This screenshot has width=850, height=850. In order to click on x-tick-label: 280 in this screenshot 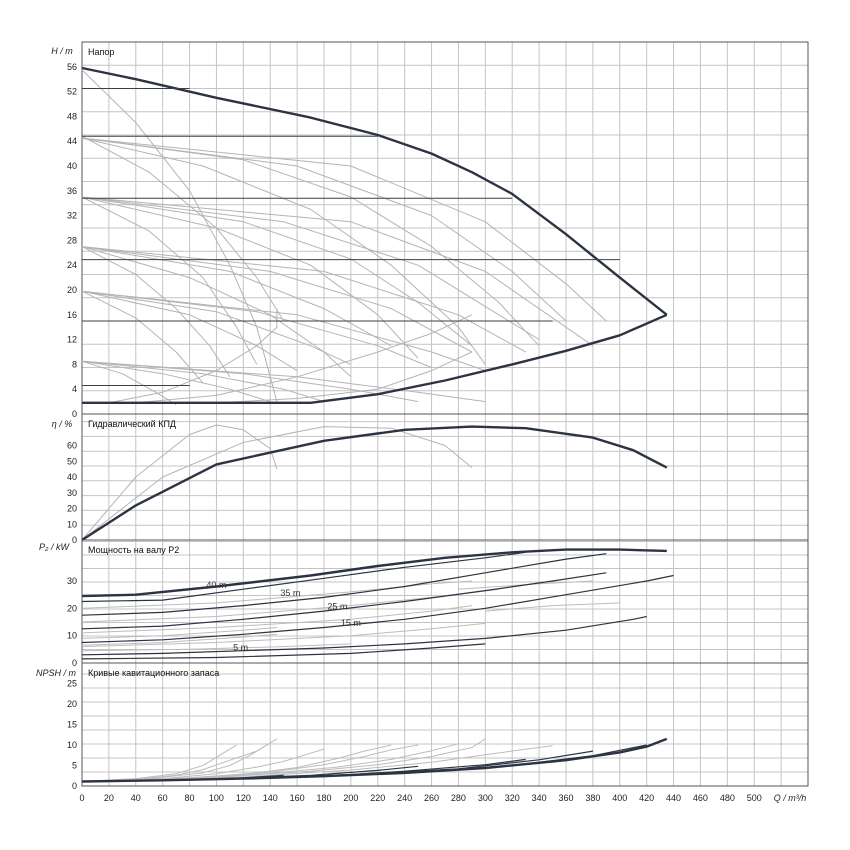, I will do `click(458, 798)`.